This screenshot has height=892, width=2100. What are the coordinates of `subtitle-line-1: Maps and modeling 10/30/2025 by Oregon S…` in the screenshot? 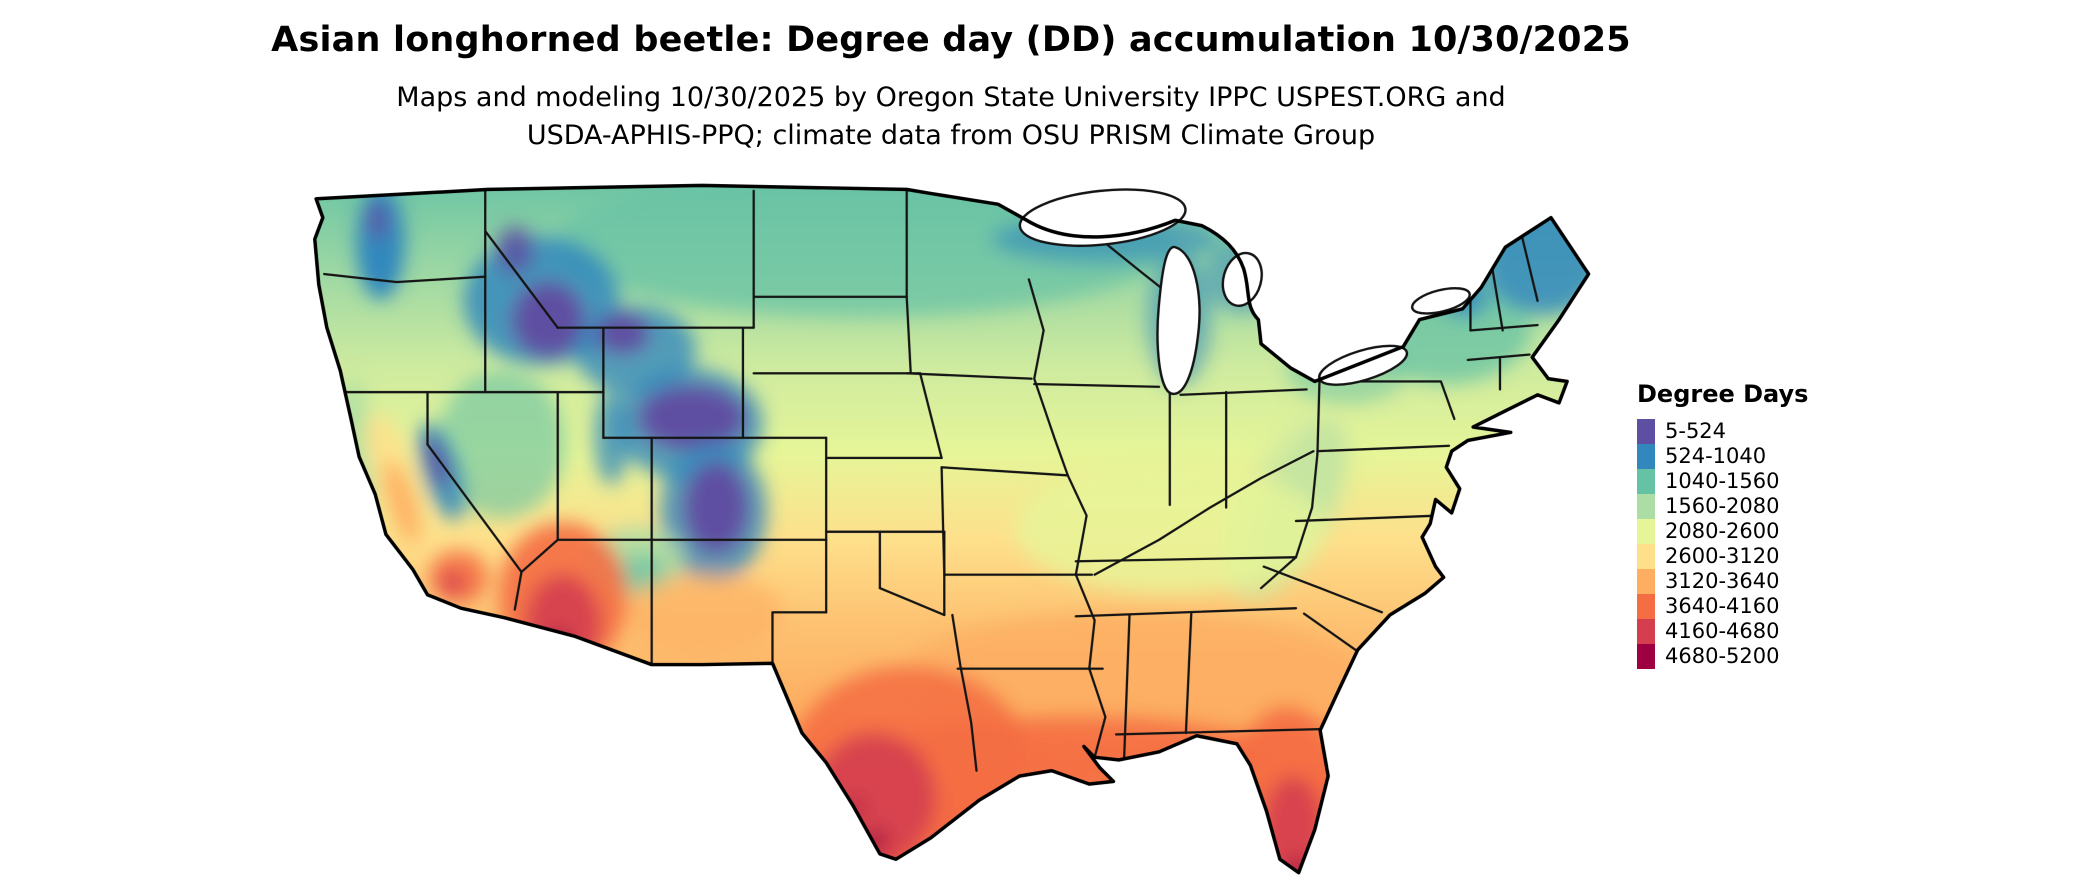 It's located at (951, 97).